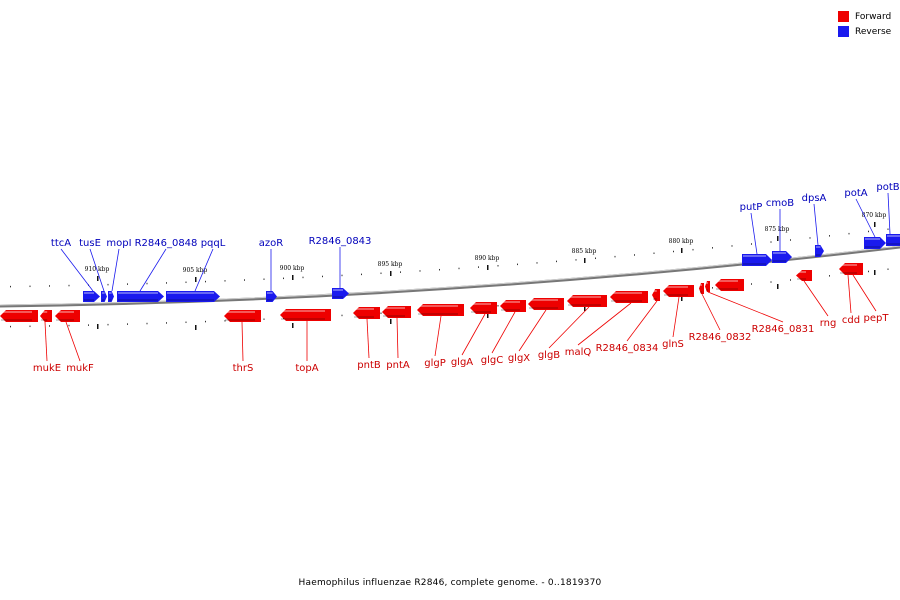  What do you see at coordinates (855, 193) in the screenshot?
I see `gene-label-potA: potA` at bounding box center [855, 193].